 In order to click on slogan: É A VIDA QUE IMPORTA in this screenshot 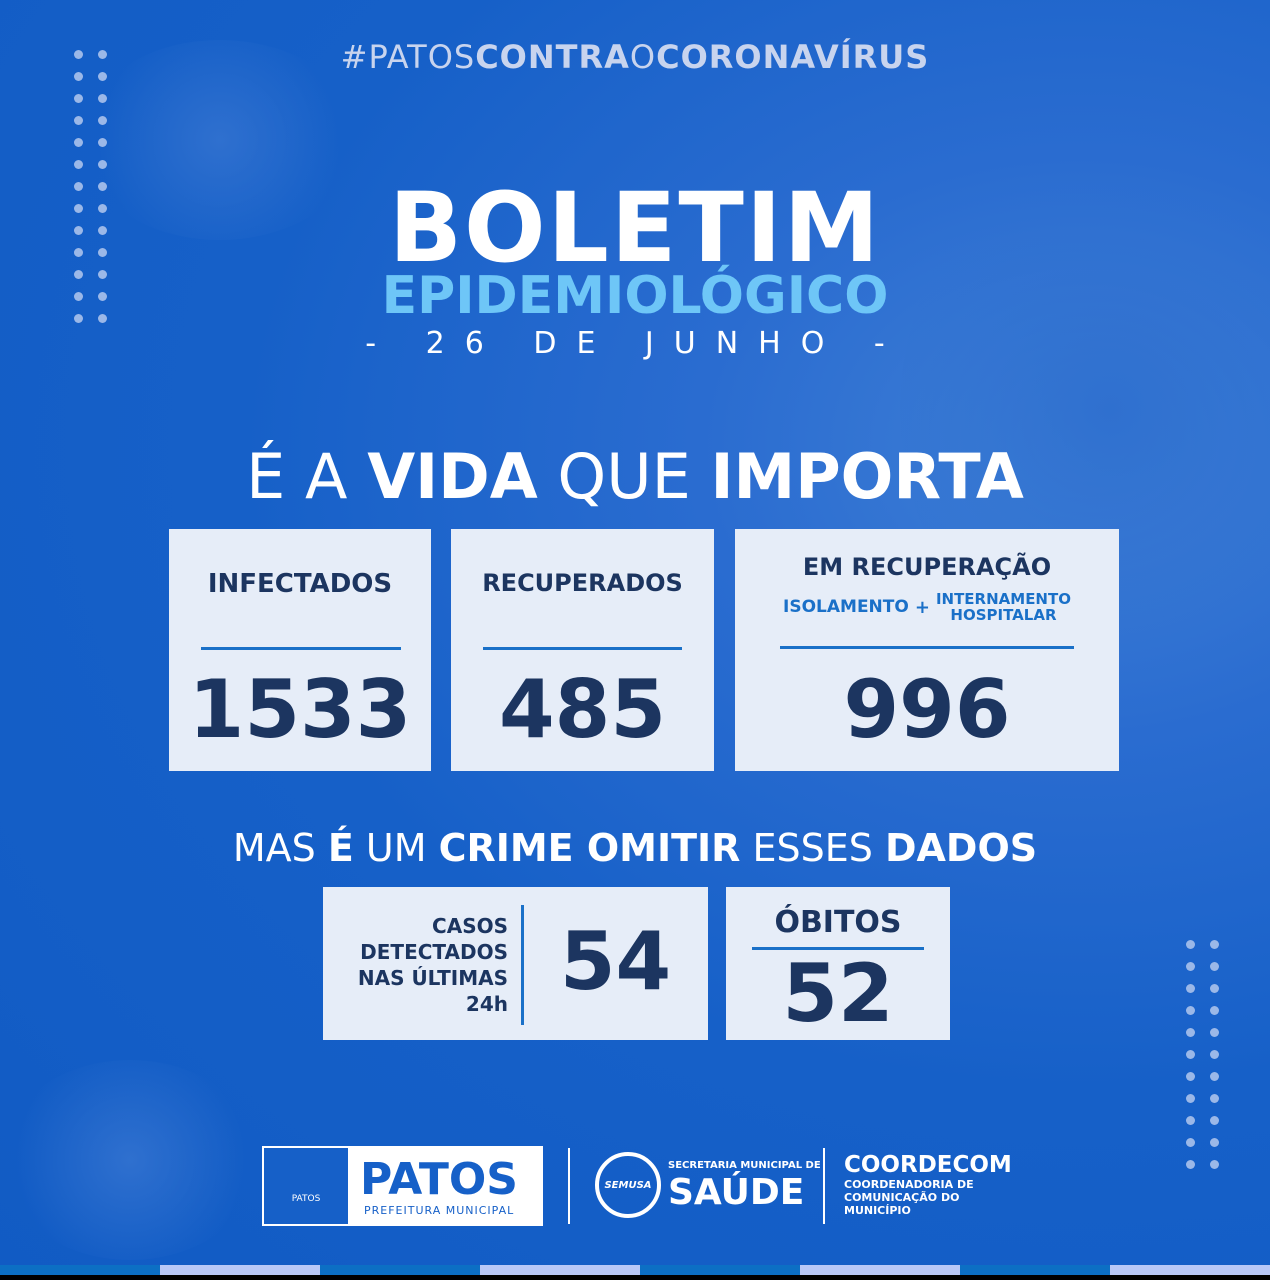, I will do `click(635, 476)`.